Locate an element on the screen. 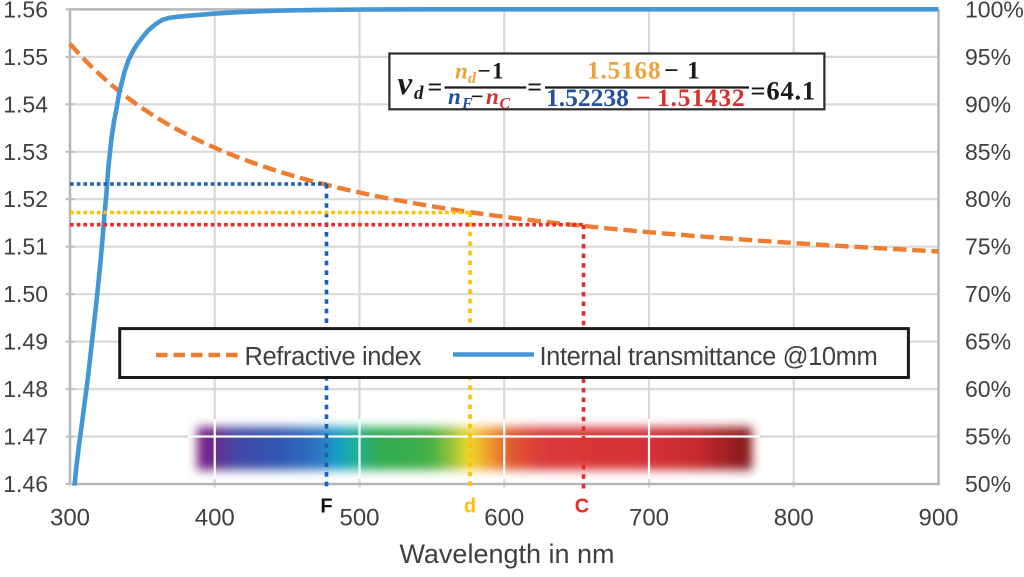  svg-text: ν is located at coordinates (405, 84).